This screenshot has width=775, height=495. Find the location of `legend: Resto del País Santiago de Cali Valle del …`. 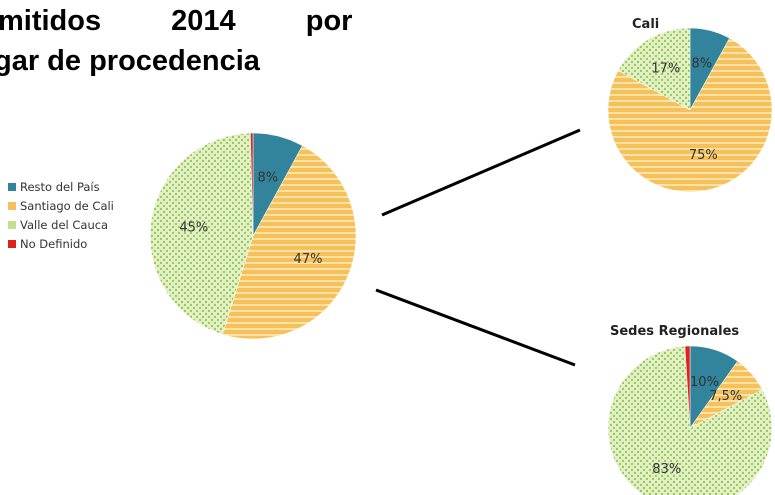

legend: Resto del País Santiago de Cali Valle del … is located at coordinates (63, 218).